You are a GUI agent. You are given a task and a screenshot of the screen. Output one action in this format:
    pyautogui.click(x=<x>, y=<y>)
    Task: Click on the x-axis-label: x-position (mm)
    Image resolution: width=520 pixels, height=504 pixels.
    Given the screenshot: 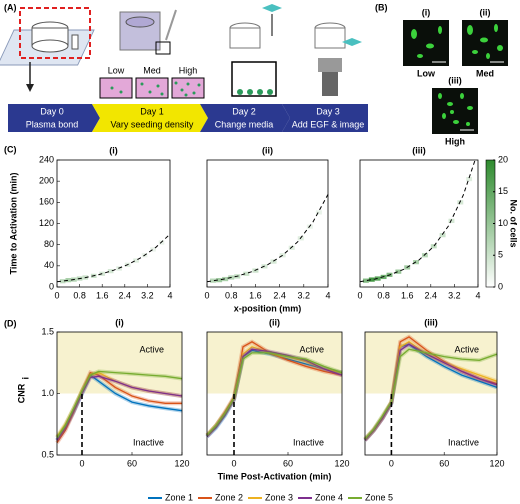 What is the action you would take?
    pyautogui.click(x=268, y=308)
    